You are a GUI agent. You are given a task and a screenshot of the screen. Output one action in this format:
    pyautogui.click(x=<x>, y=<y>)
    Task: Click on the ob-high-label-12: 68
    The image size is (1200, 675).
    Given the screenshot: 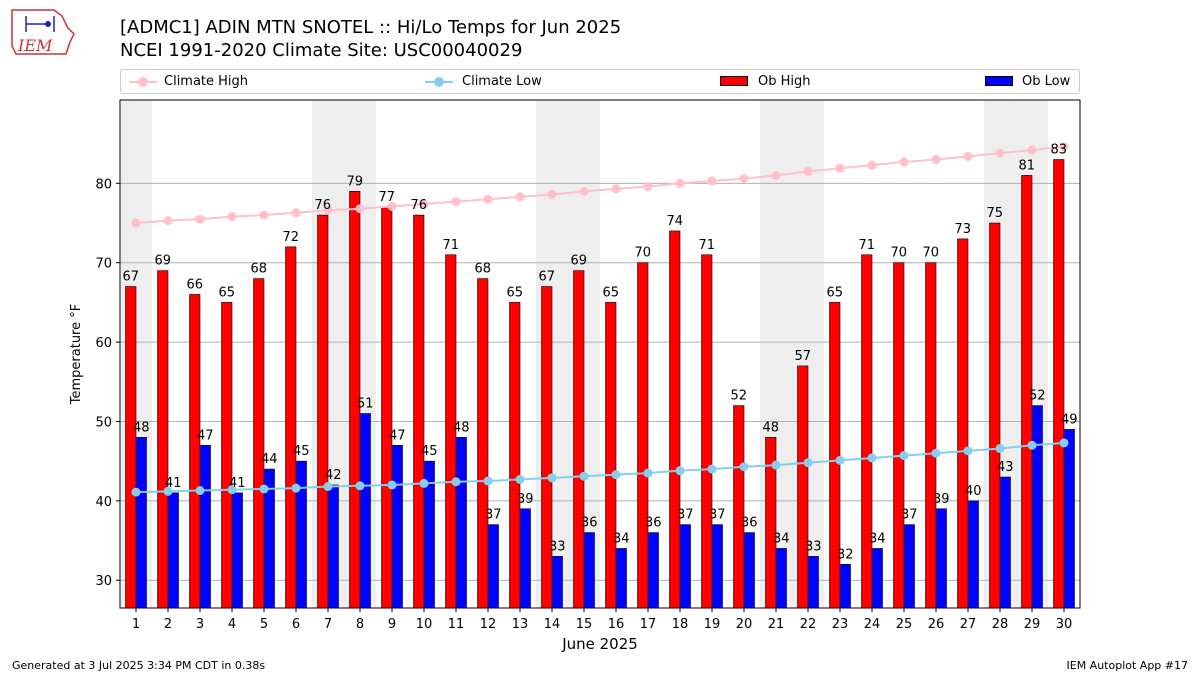 What is the action you would take?
    pyautogui.click(x=482, y=269)
    